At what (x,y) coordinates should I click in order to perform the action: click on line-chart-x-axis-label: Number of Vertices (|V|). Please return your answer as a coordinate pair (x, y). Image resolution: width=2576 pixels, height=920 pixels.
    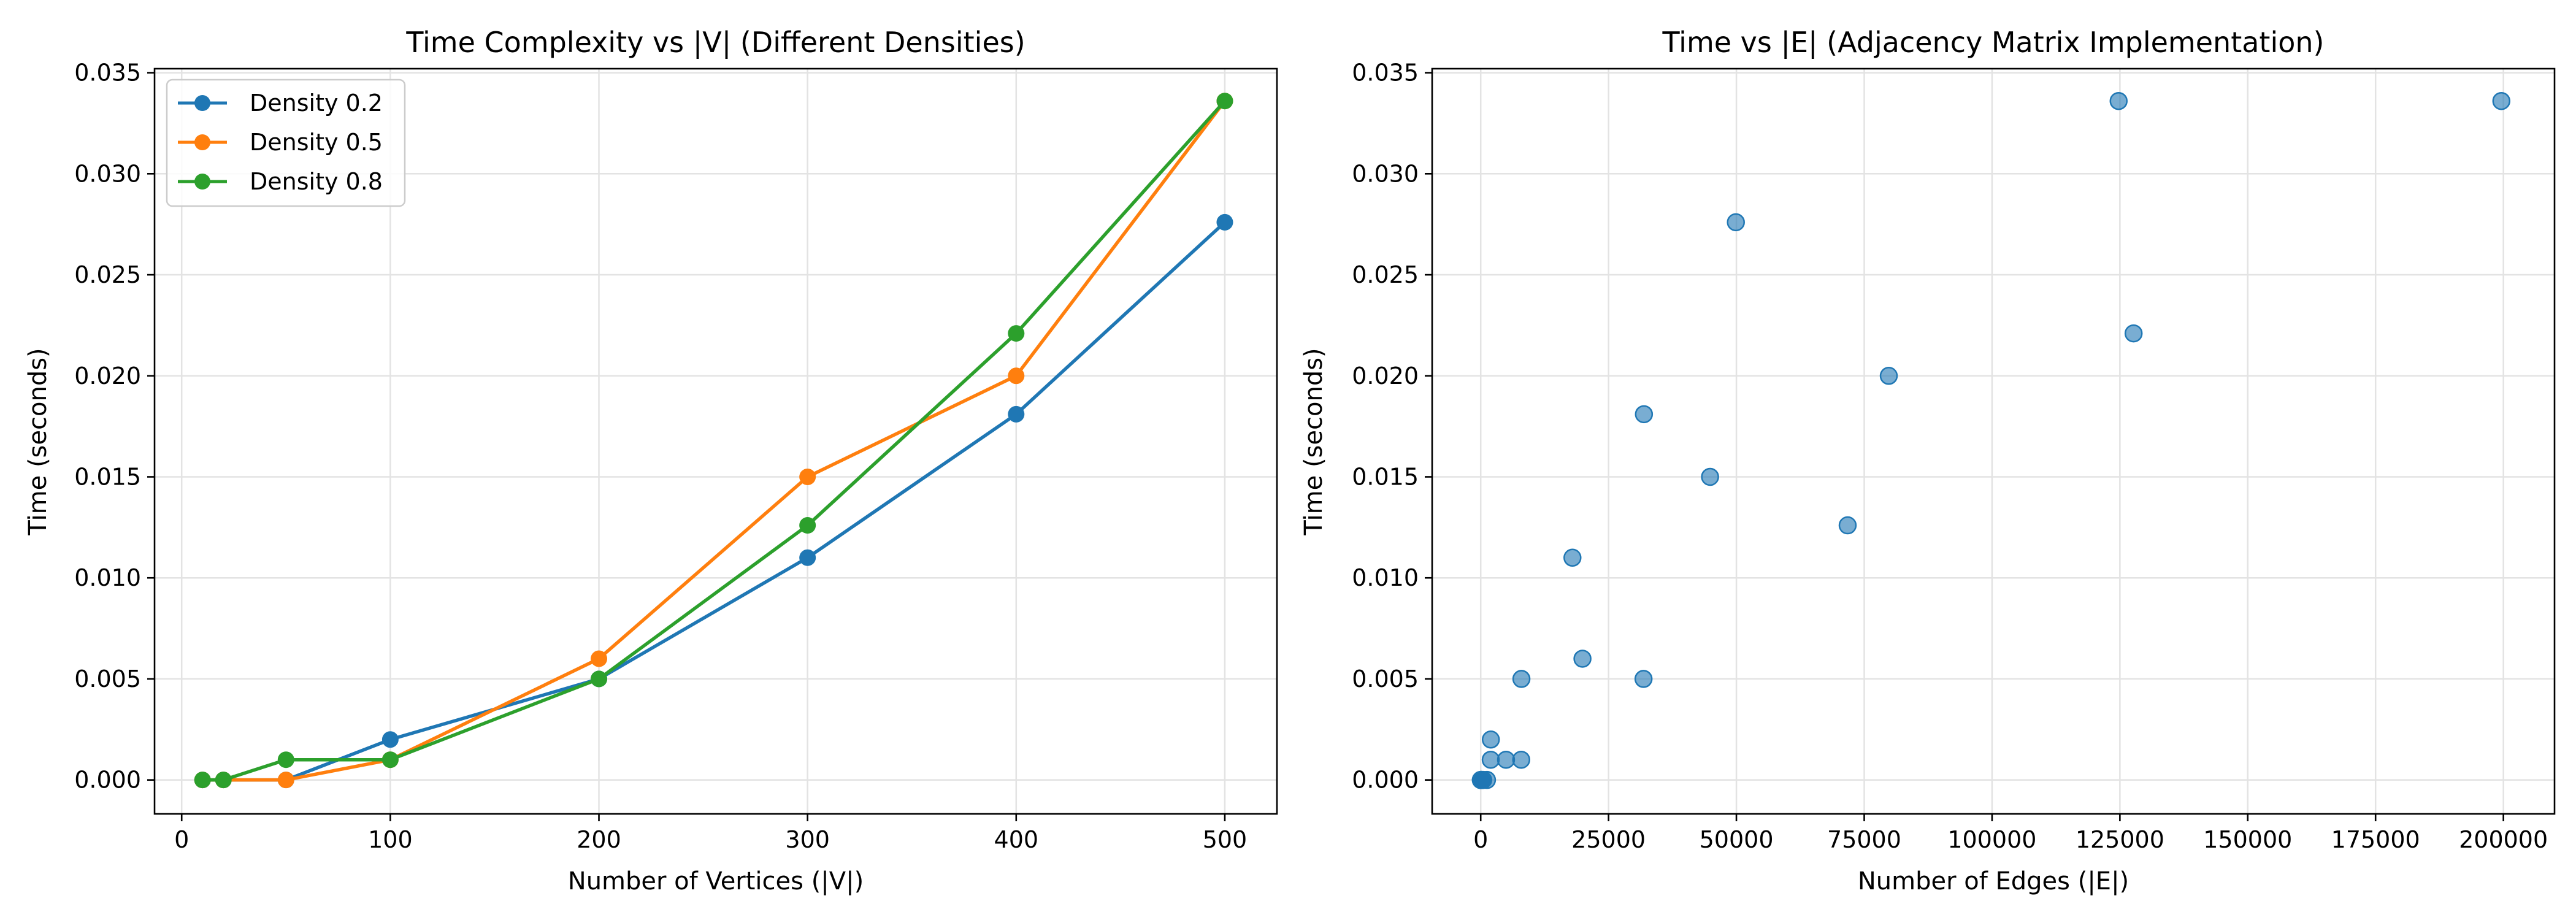
    Looking at the image, I should click on (716, 881).